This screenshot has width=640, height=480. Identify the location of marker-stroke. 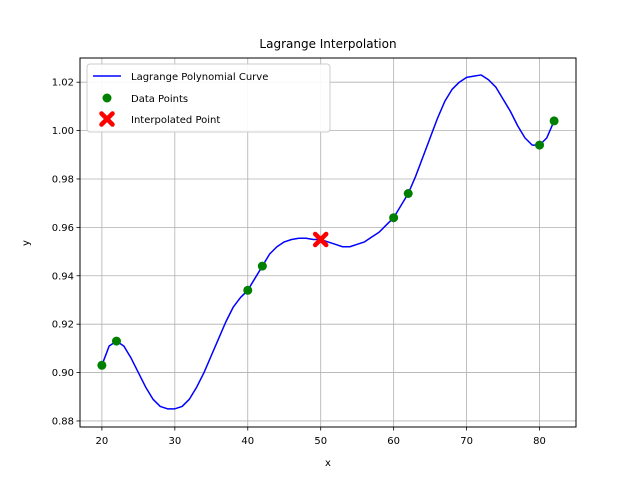
(320, 239).